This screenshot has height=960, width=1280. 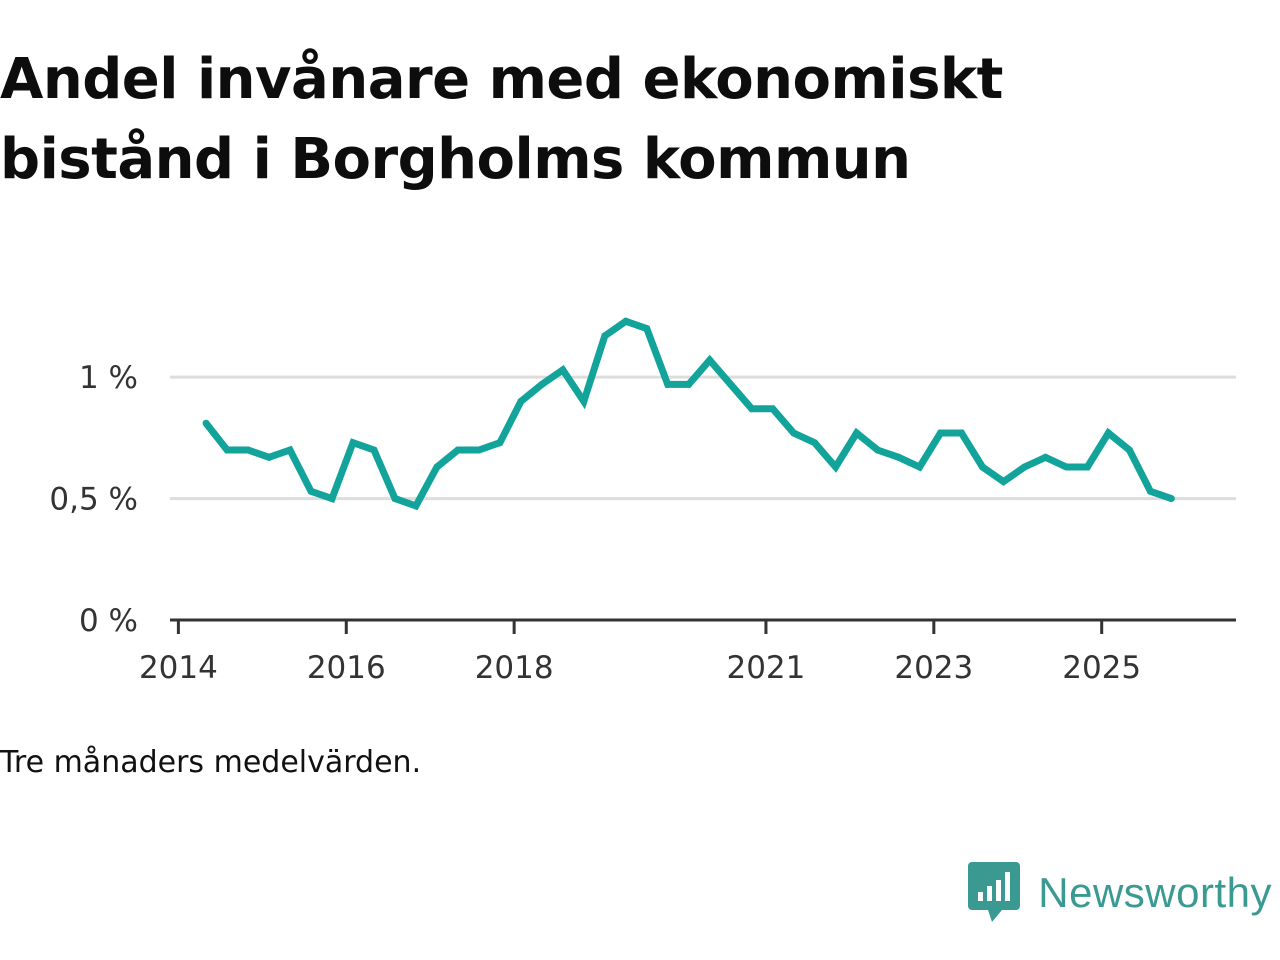 I want to click on x-tick-label-2025: 2025, so click(x=1101, y=668).